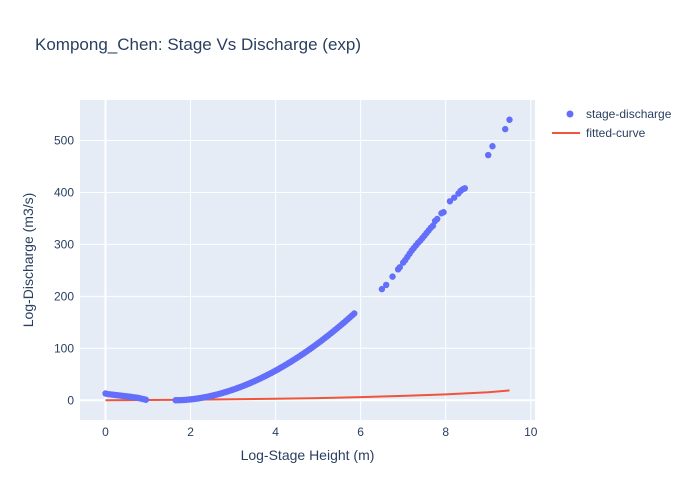  What do you see at coordinates (570, 114) in the screenshot?
I see `legend-marker-stage-discharge` at bounding box center [570, 114].